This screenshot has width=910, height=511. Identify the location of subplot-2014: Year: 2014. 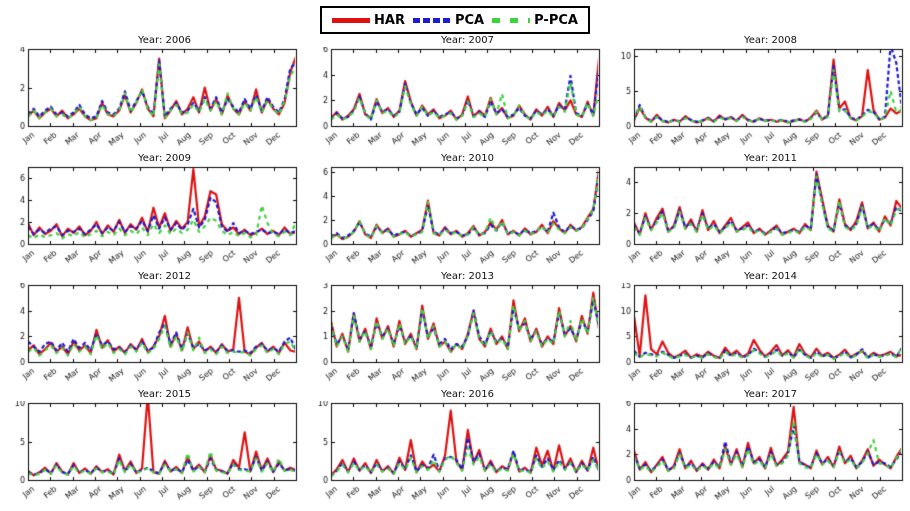
(757, 329).